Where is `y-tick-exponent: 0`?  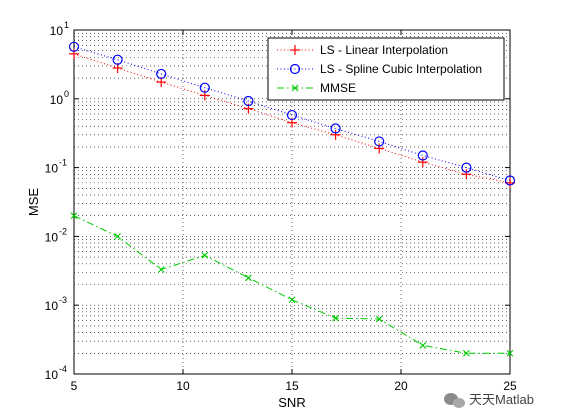
y-tick-exponent: 0 is located at coordinates (66, 94).